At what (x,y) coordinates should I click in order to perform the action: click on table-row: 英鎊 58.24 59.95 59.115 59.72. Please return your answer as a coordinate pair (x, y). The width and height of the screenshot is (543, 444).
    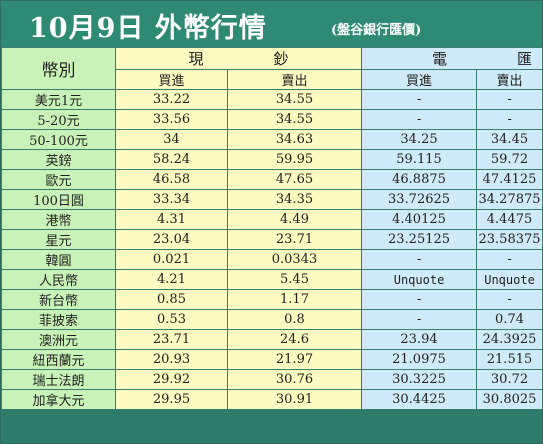
    Looking at the image, I should click on (272, 159).